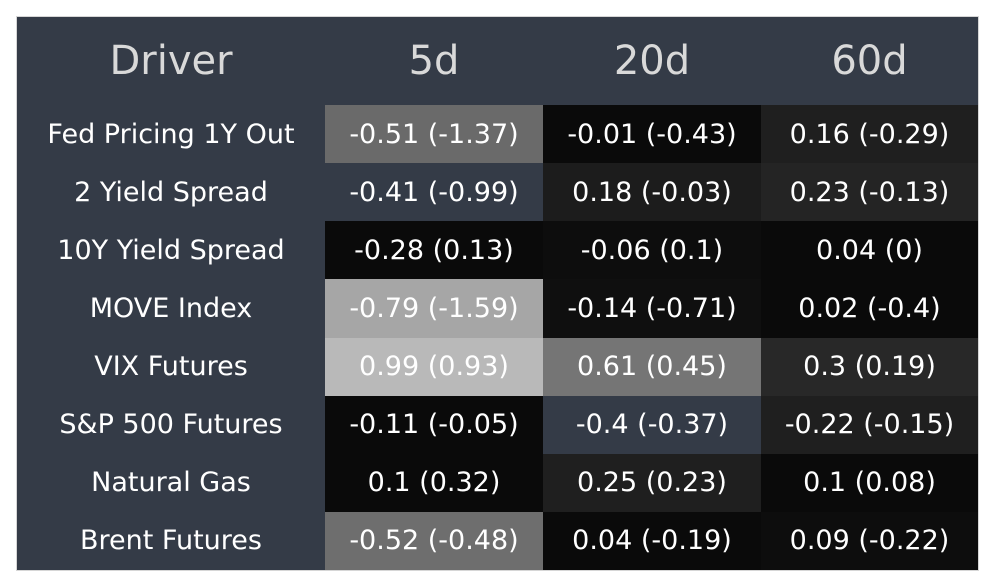  I want to click on value-cell: 0.18 (-0.03), so click(652, 192).